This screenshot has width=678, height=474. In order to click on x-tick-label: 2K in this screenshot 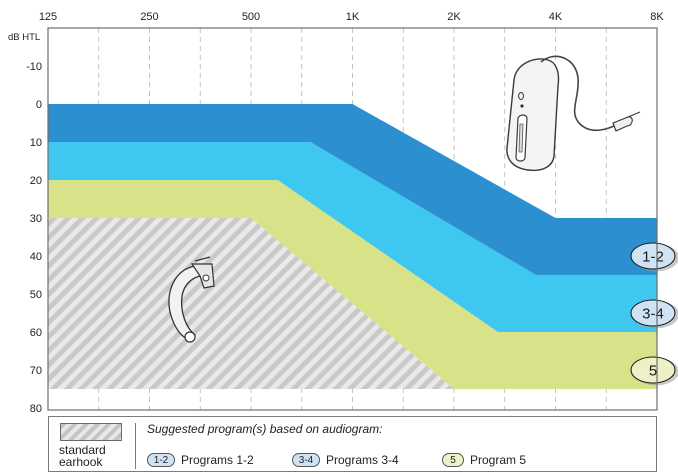, I will do `click(454, 17)`.